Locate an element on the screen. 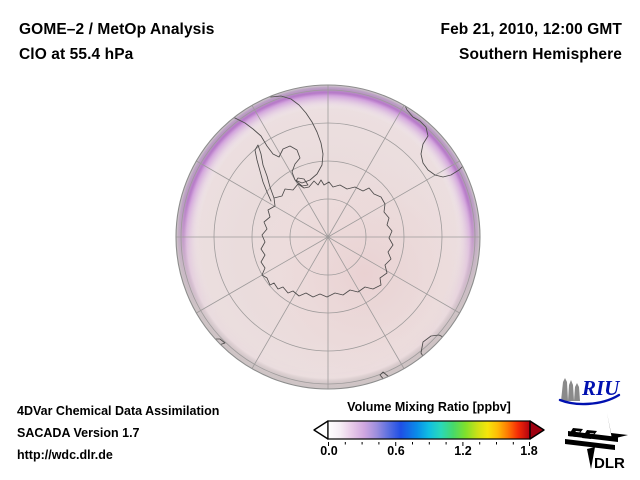 This screenshot has height=480, width=640. colorbar-title: Volume Mixing Ratio [ppbv] is located at coordinates (429, 407).